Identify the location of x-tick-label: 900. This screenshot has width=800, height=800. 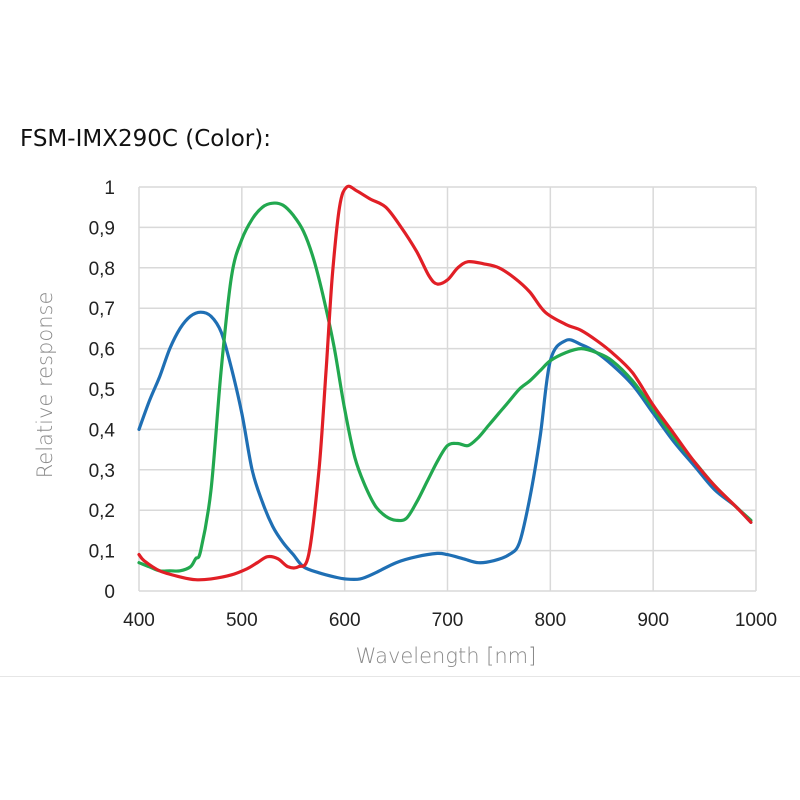
(653, 620).